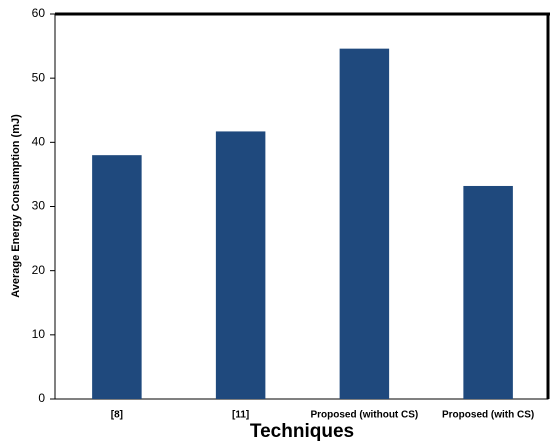 The width and height of the screenshot is (550, 448). Describe the element at coordinates (16, 206) in the screenshot. I see `y-axis-title: Average Energy Consumption (mJ)` at that location.